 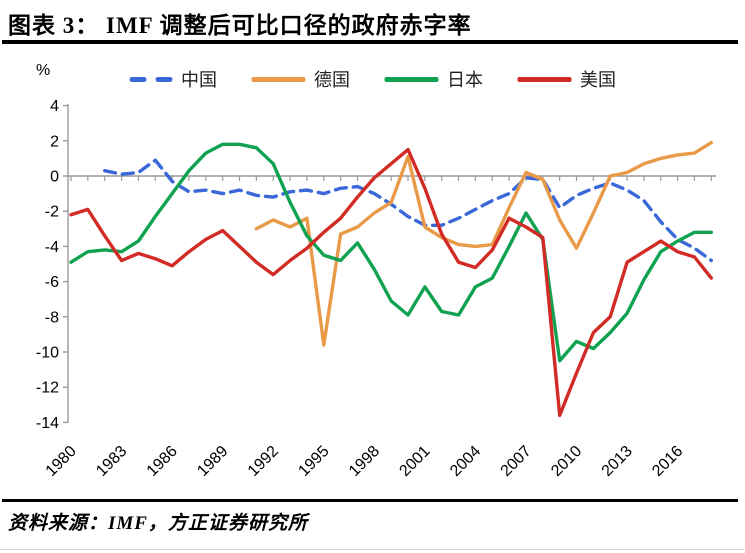 I want to click on x-tick-label: 1995, so click(x=313, y=461).